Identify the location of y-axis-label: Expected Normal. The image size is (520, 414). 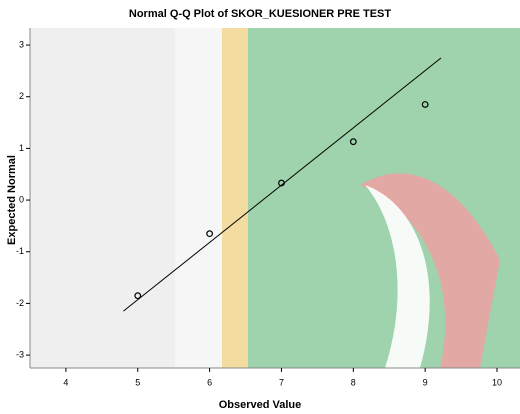
(12, 200).